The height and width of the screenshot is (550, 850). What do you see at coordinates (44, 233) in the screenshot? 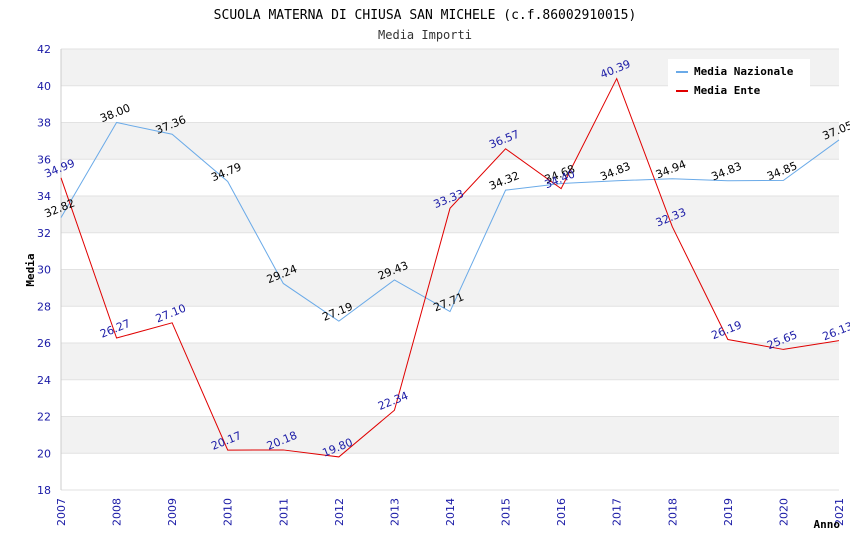
I see `y-tick-label: 32` at bounding box center [44, 233].